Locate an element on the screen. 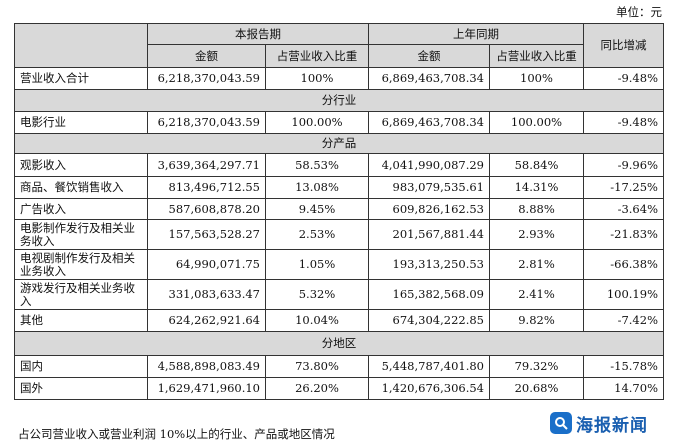  row-yoy: -17.25% is located at coordinates (623, 187).